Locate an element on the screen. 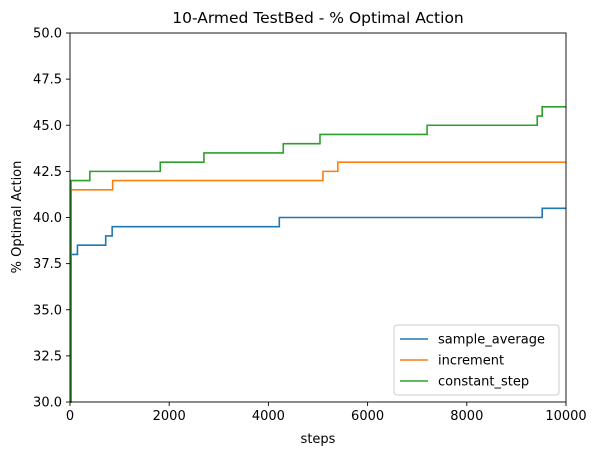  x-tick-label: 0 is located at coordinates (70, 416).